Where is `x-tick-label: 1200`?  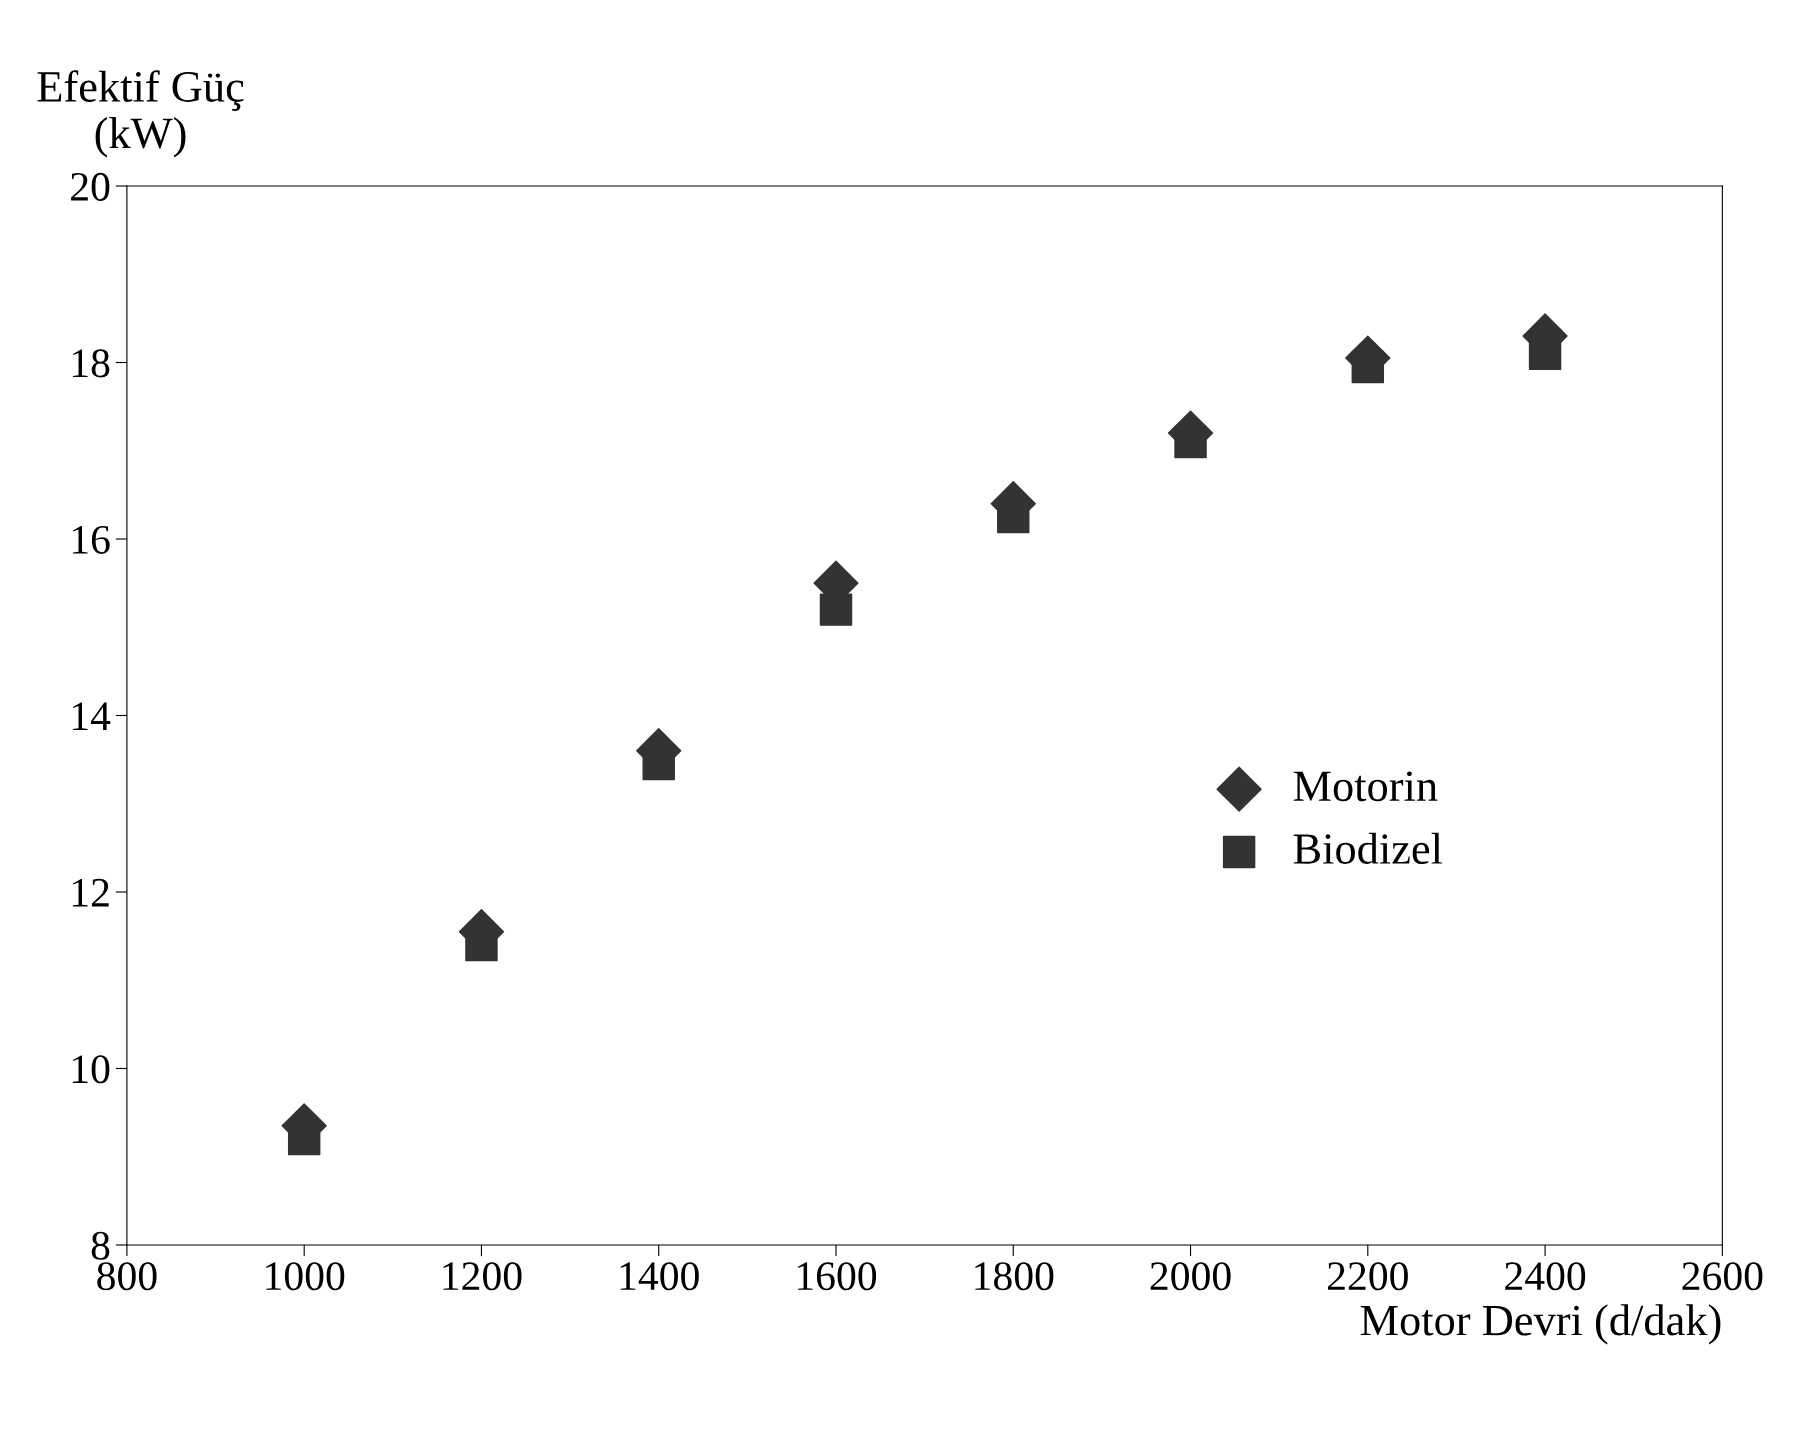 x-tick-label: 1200 is located at coordinates (482, 1276).